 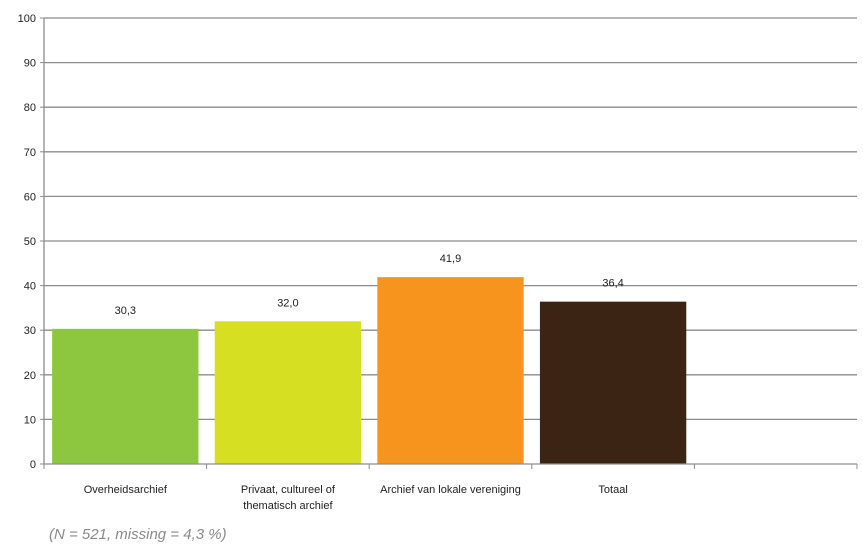 I want to click on data-labels: 30,3 32,0 41,9 36,4, so click(x=369, y=285).